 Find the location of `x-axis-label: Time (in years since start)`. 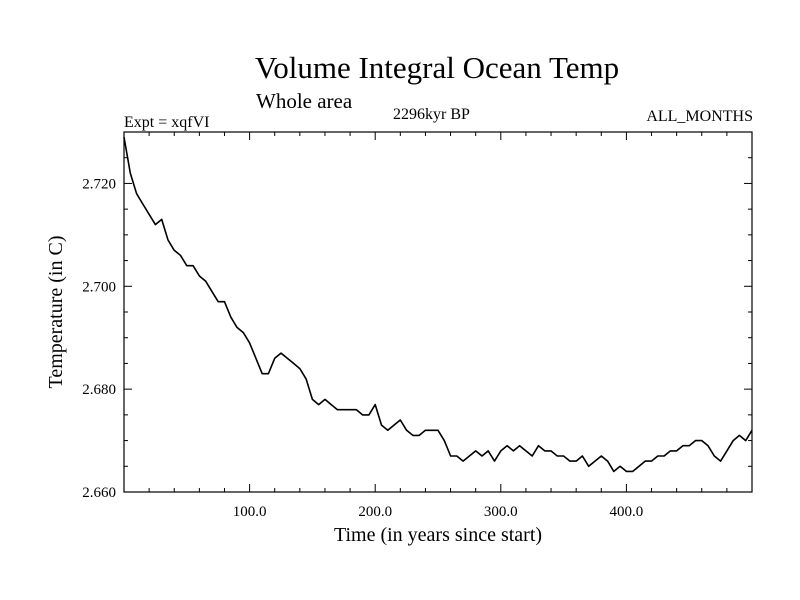

x-axis-label: Time (in years since start) is located at coordinates (438, 535).